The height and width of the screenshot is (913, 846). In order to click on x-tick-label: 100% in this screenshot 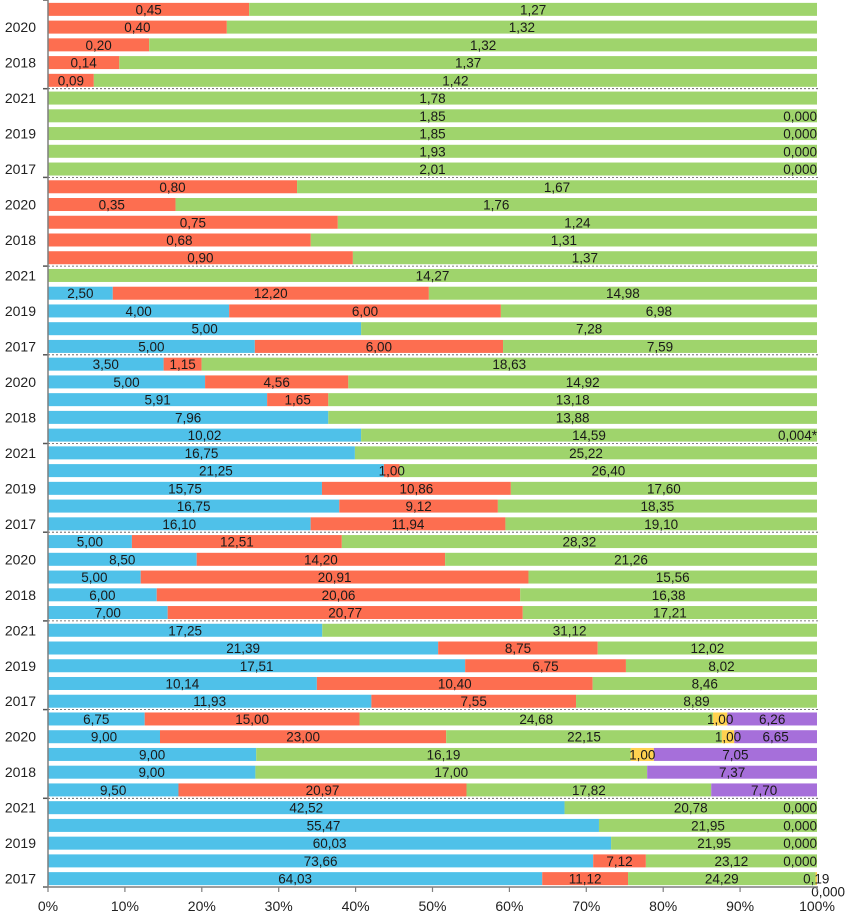, I will do `click(817, 905)`.